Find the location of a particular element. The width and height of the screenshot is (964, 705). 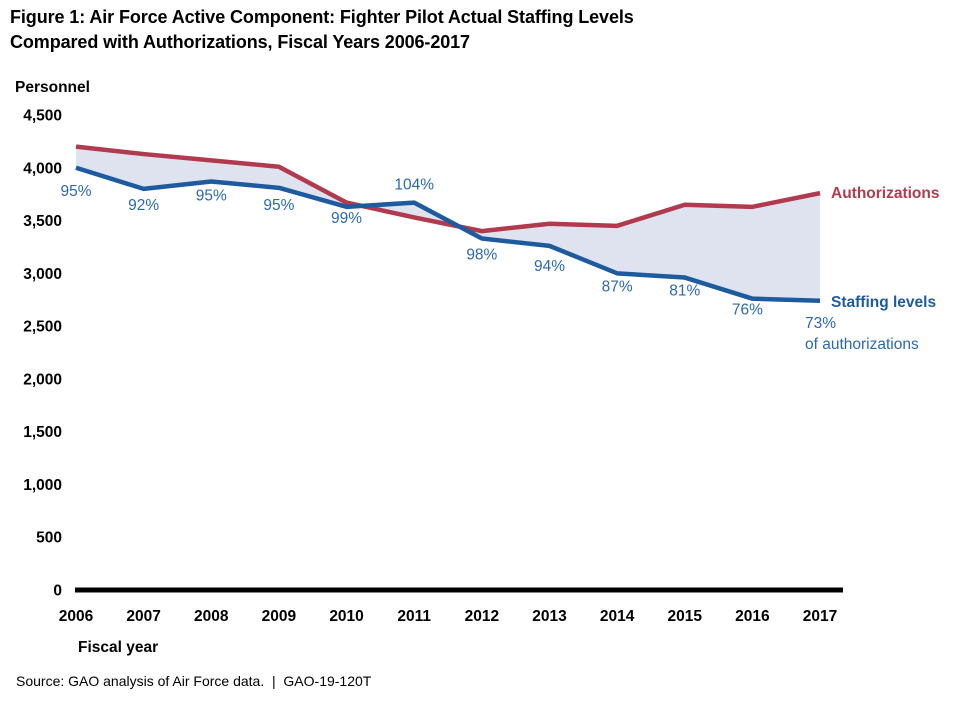

y-tick-label: 500 is located at coordinates (49, 538).